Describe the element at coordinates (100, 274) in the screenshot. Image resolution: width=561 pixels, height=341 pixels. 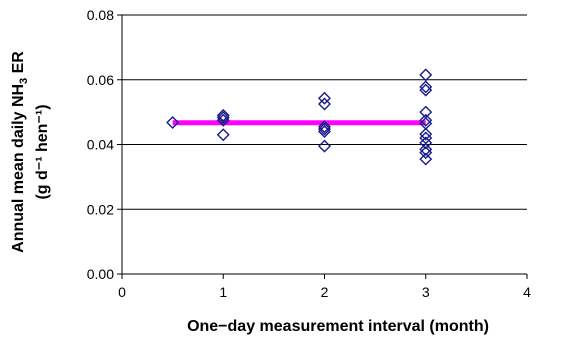
I see `y-tick-label-0: 0.00` at that location.